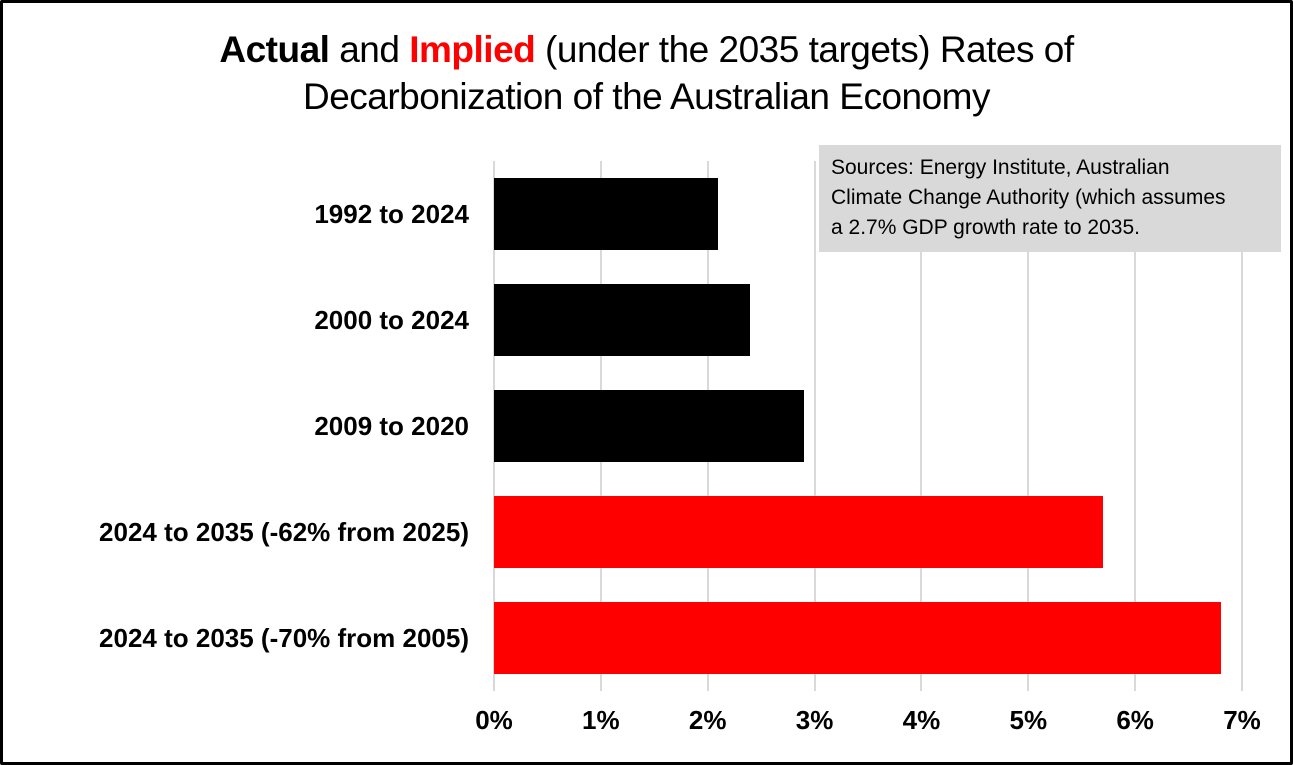  I want to click on category-label: 2000 to 2024, so click(391, 319).